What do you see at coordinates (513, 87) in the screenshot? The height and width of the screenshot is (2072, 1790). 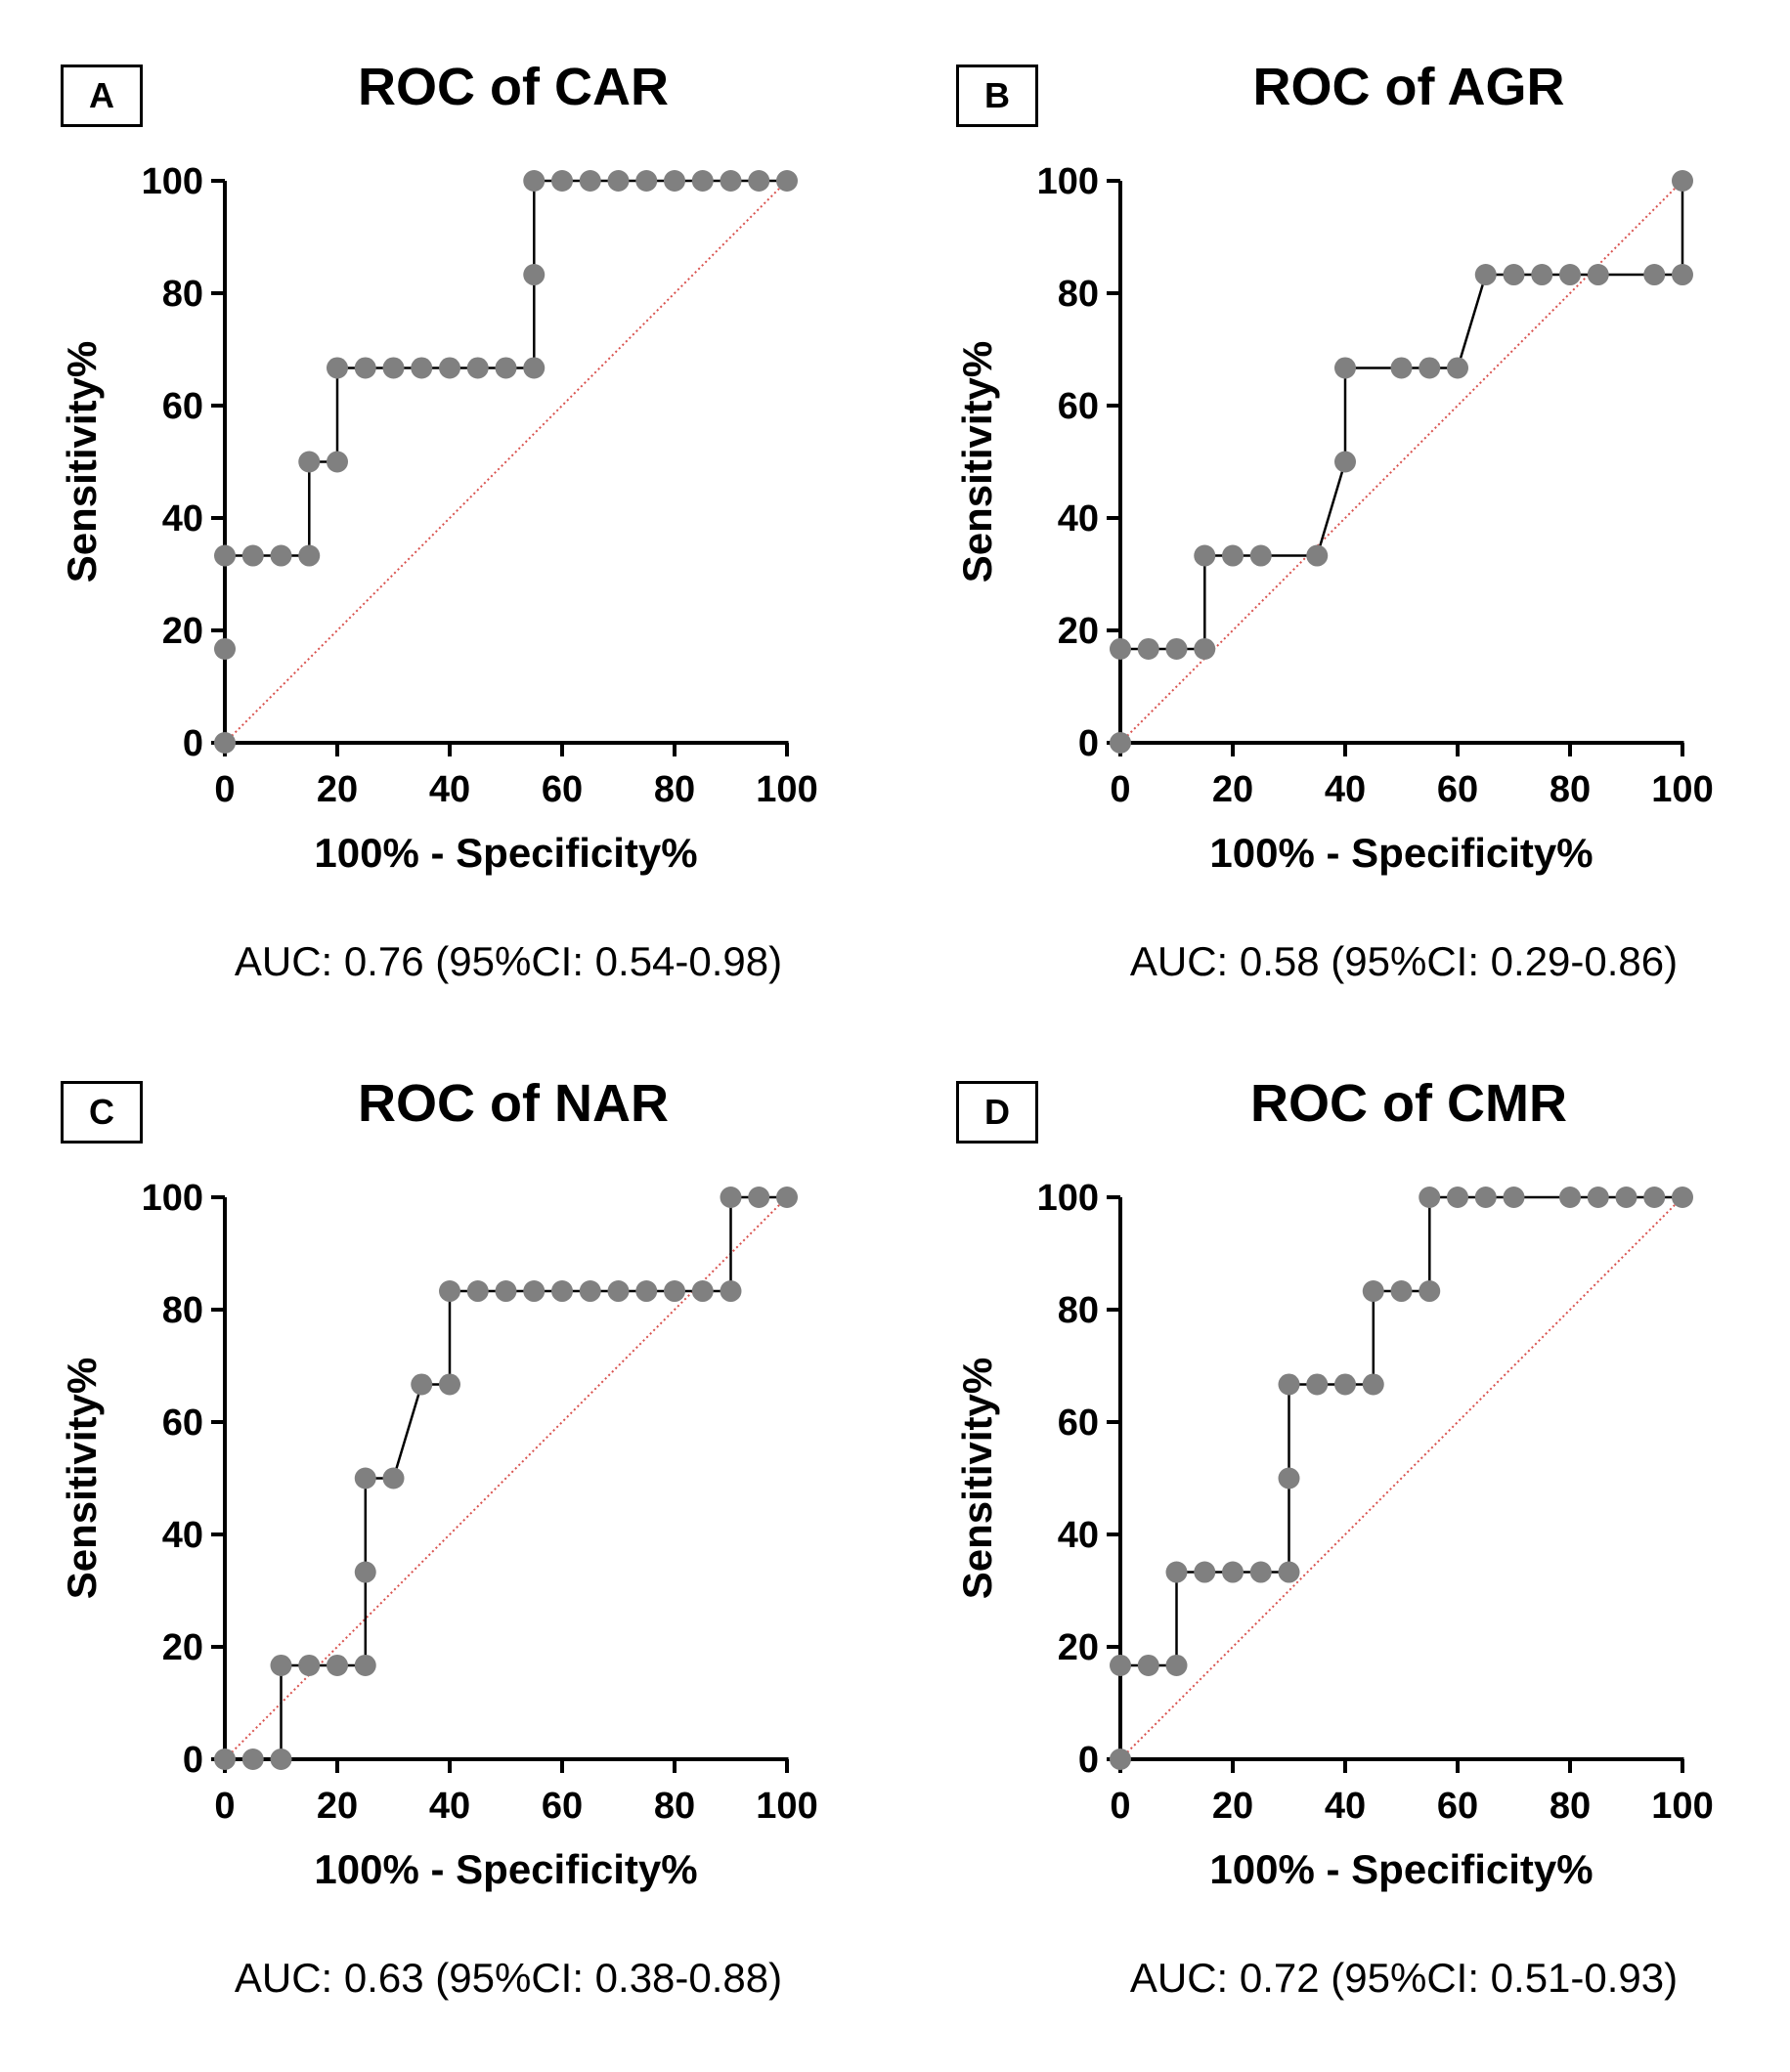 I see `chart-title: ROC of CAR` at bounding box center [513, 87].